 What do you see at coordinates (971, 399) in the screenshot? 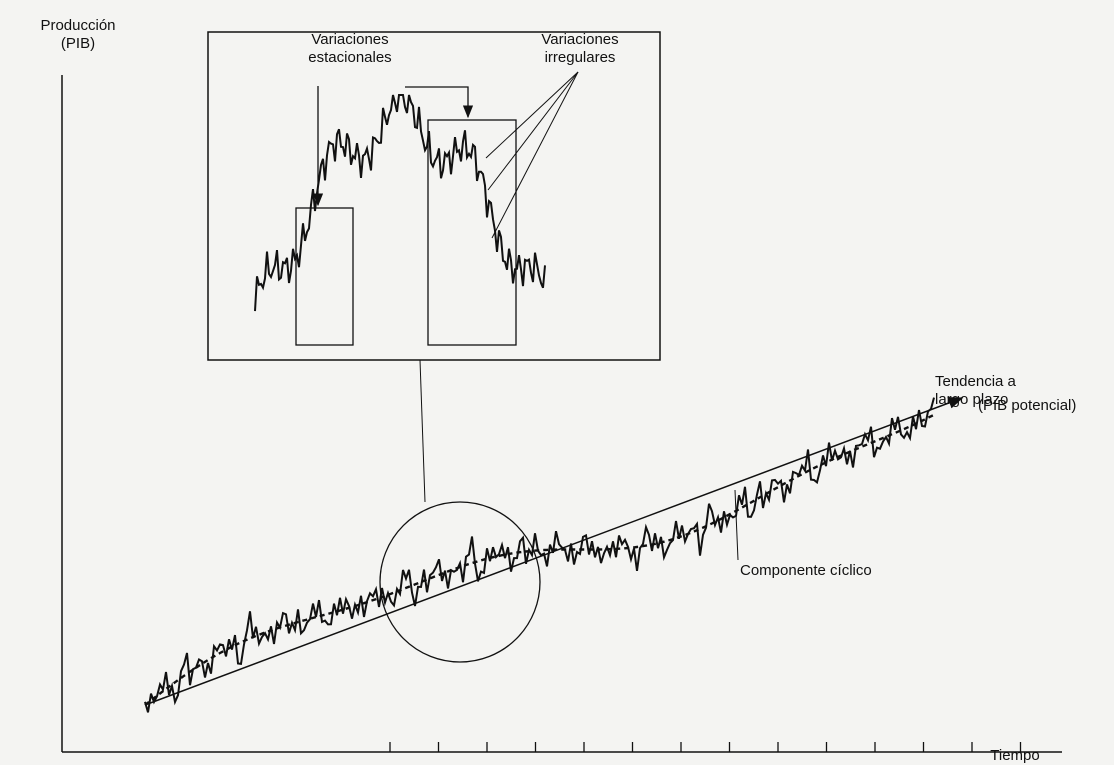
I see `trend-label: largo plazo` at bounding box center [971, 399].